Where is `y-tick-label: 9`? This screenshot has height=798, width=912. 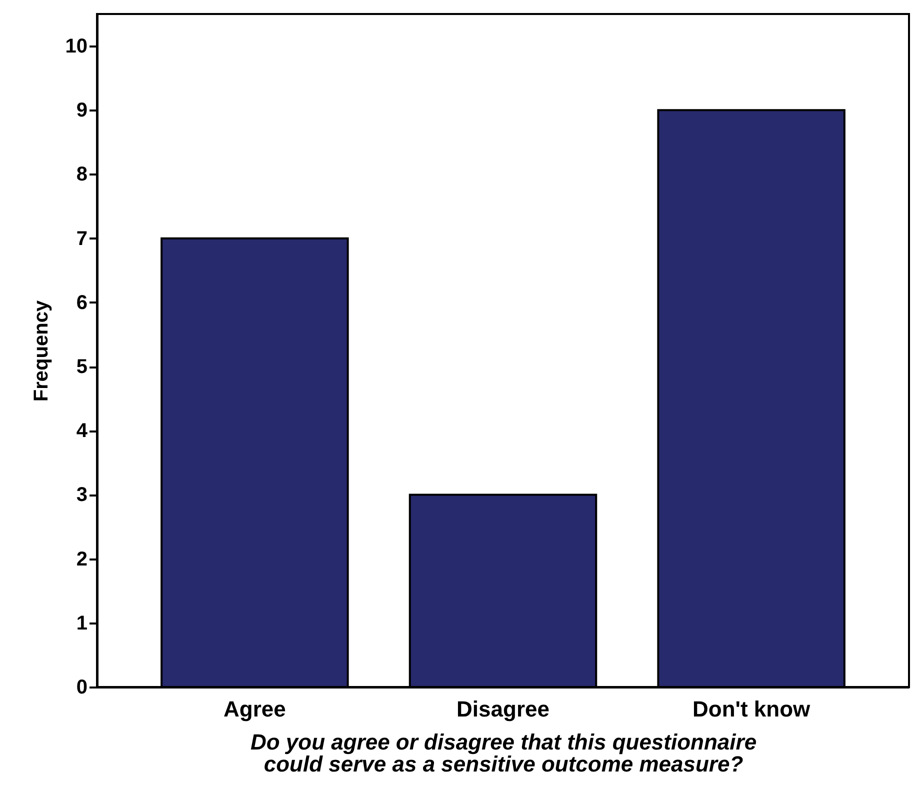
y-tick-label: 9 is located at coordinates (82, 111).